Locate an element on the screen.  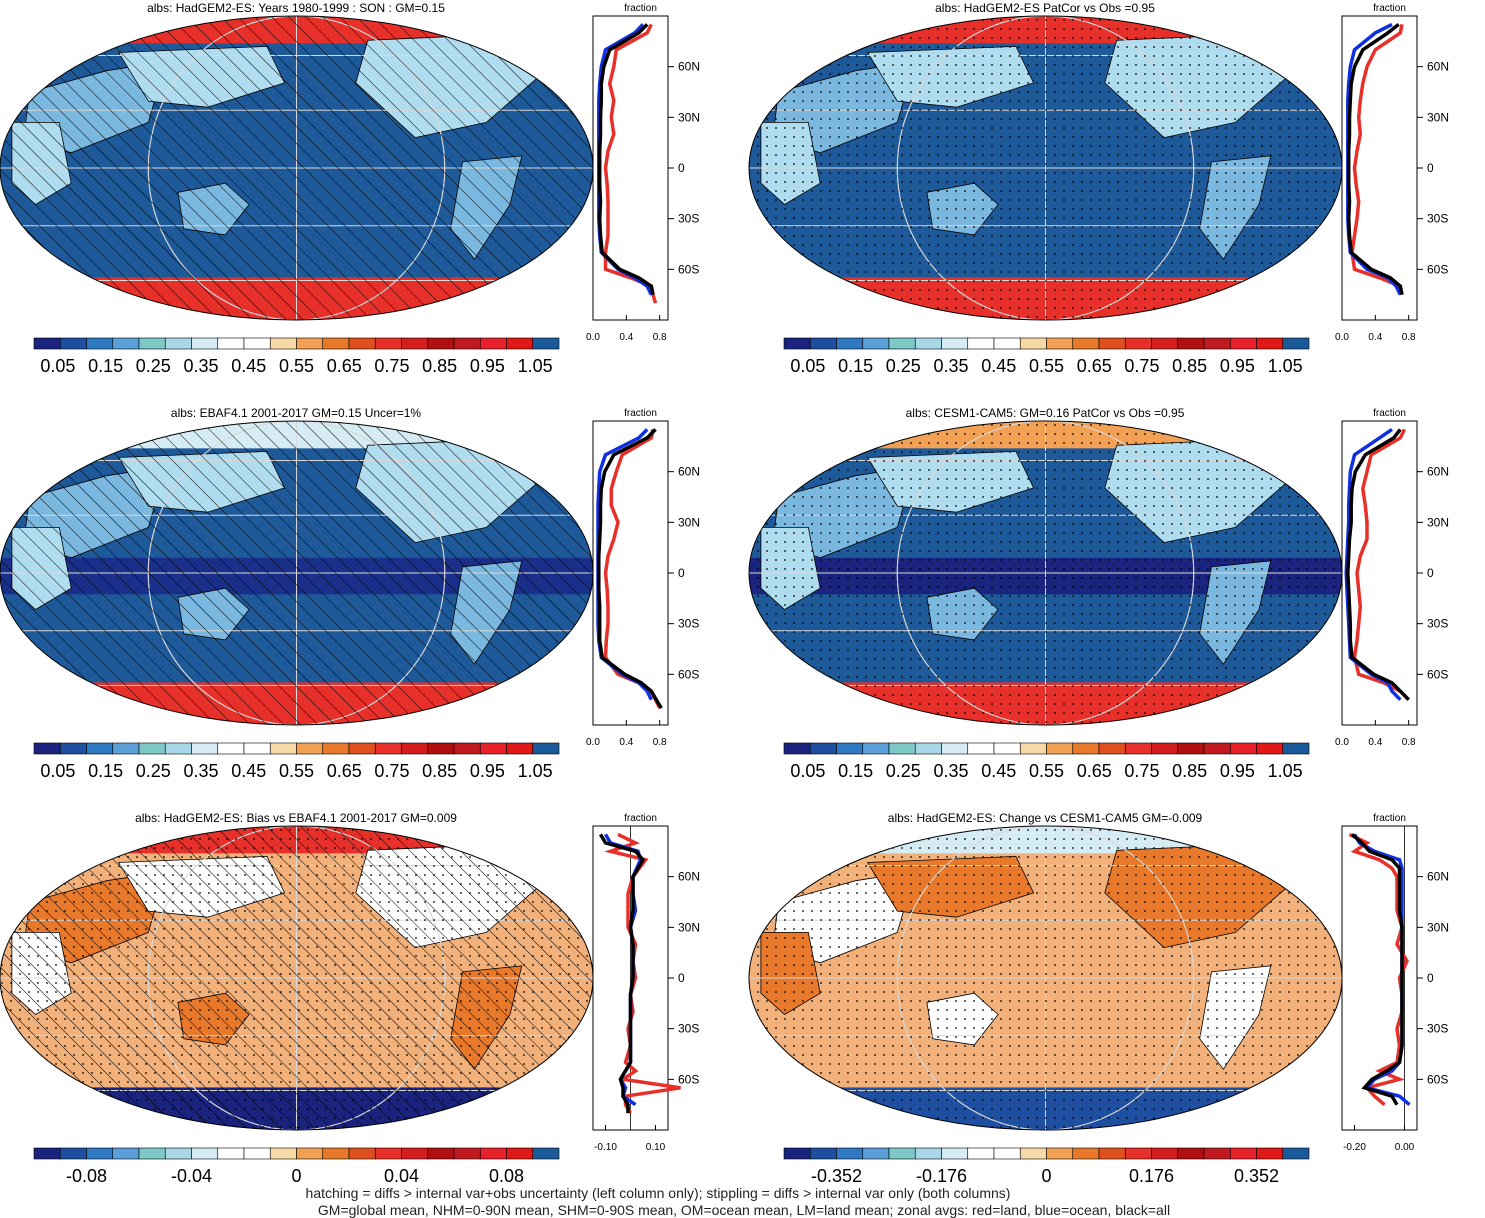
zonal-xtick-label: -0.10 is located at coordinates (605, 1147).